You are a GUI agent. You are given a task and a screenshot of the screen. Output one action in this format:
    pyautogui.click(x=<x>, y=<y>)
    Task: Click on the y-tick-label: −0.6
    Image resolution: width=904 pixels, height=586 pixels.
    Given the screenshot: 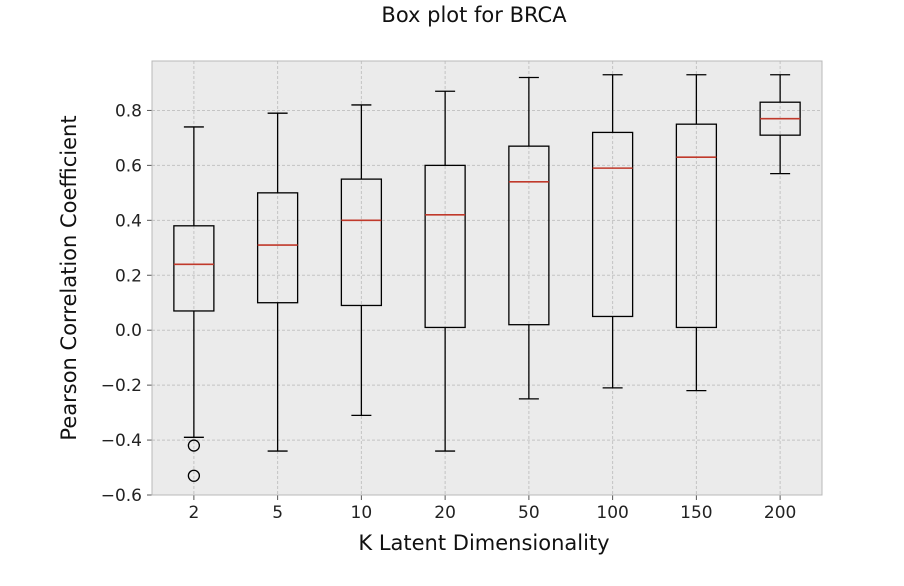 What is the action you would take?
    pyautogui.click(x=121, y=496)
    